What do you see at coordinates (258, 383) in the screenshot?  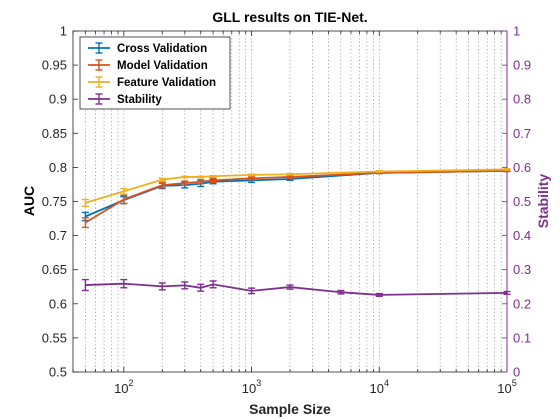 I see `x-tick-label-exponent: 3` at bounding box center [258, 383].